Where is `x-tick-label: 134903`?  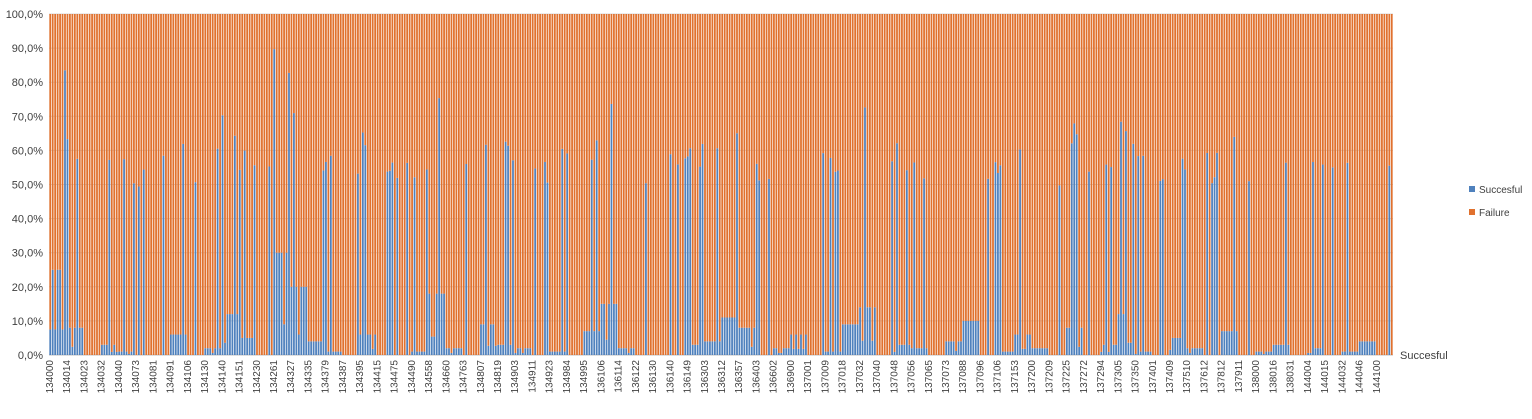 x-tick-label: 134903 is located at coordinates (515, 377).